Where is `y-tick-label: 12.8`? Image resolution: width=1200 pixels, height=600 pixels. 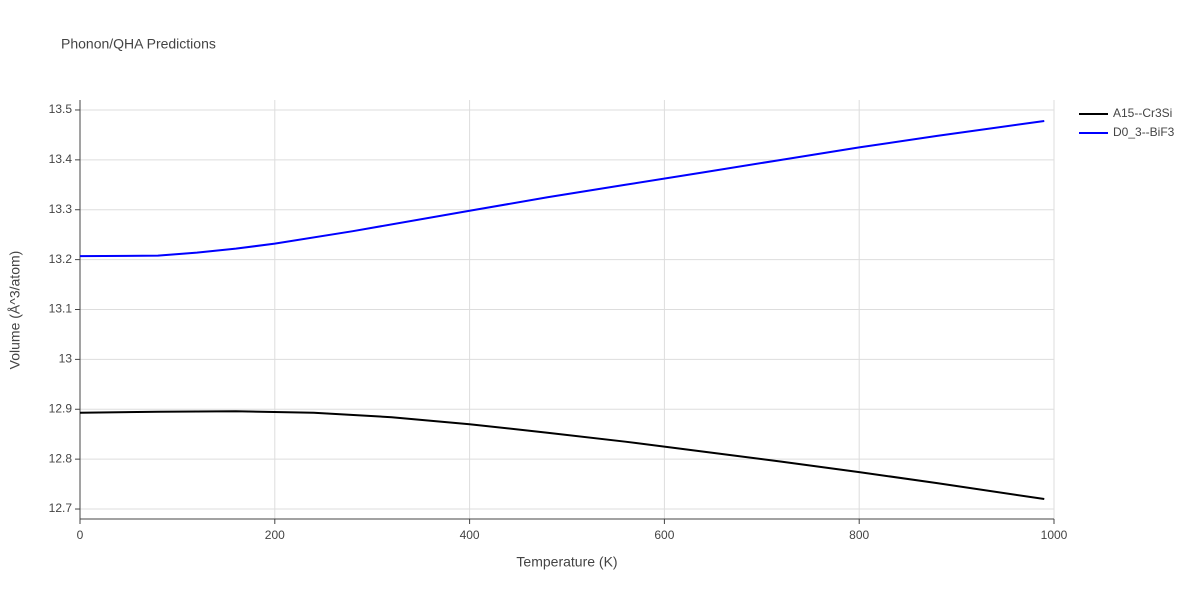 y-tick-label: 12.8 is located at coordinates (61, 458).